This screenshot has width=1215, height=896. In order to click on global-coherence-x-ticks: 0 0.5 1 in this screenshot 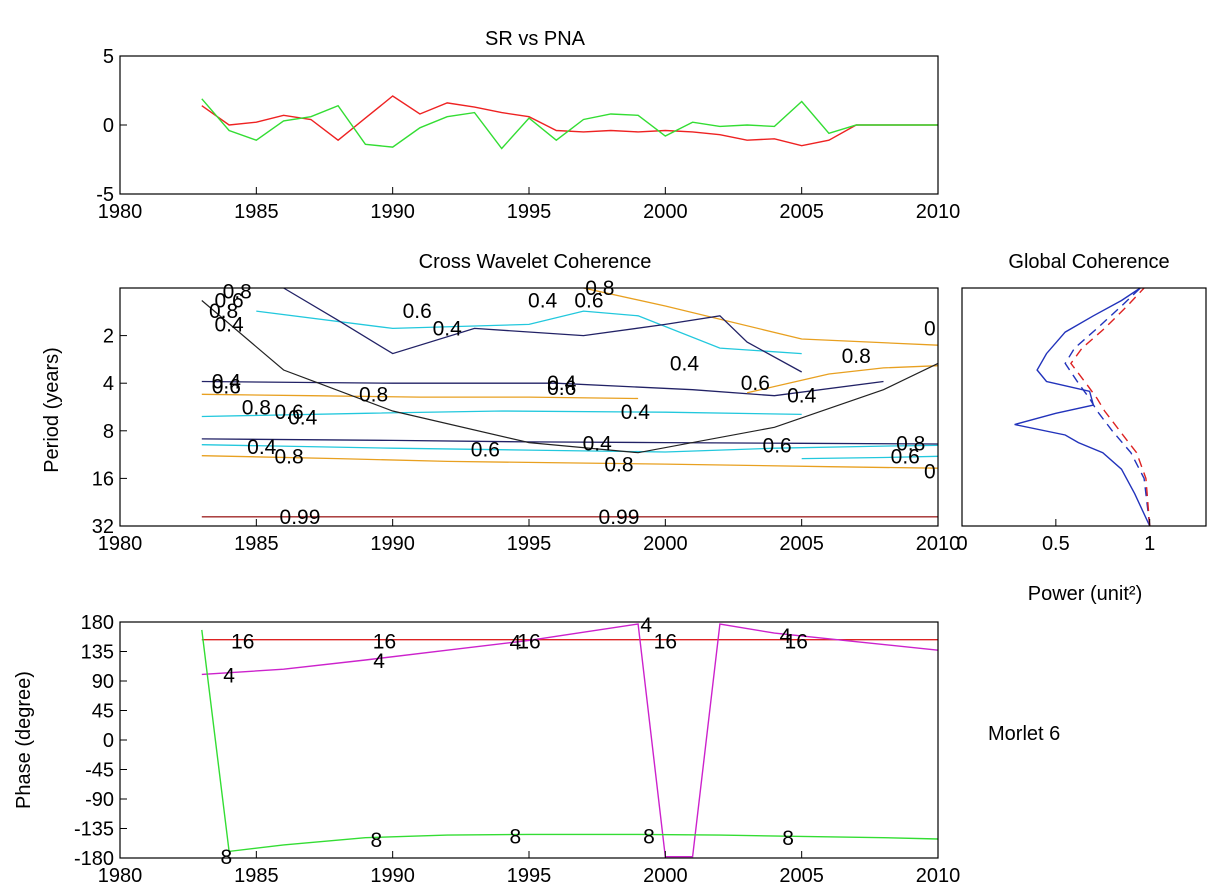, I will do `click(1055, 537)`.